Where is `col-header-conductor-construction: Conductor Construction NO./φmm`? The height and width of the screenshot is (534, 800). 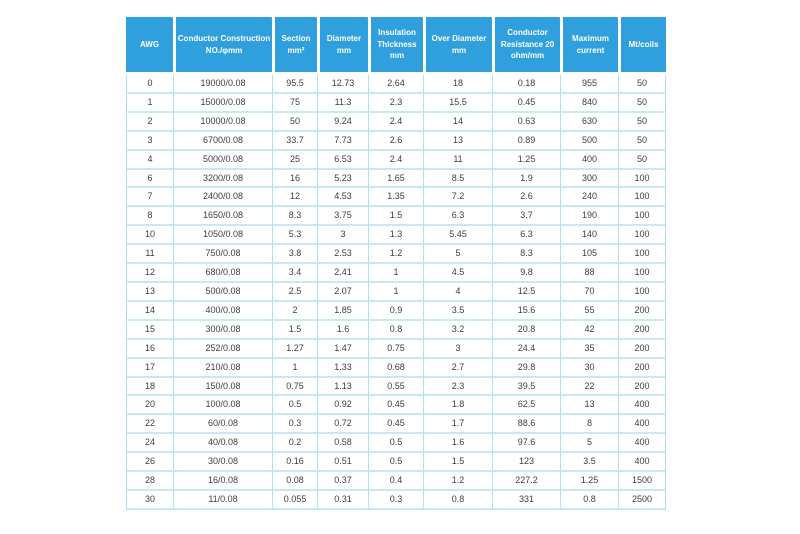 col-header-conductor-construction: Conductor Construction NO./φmm is located at coordinates (222, 46).